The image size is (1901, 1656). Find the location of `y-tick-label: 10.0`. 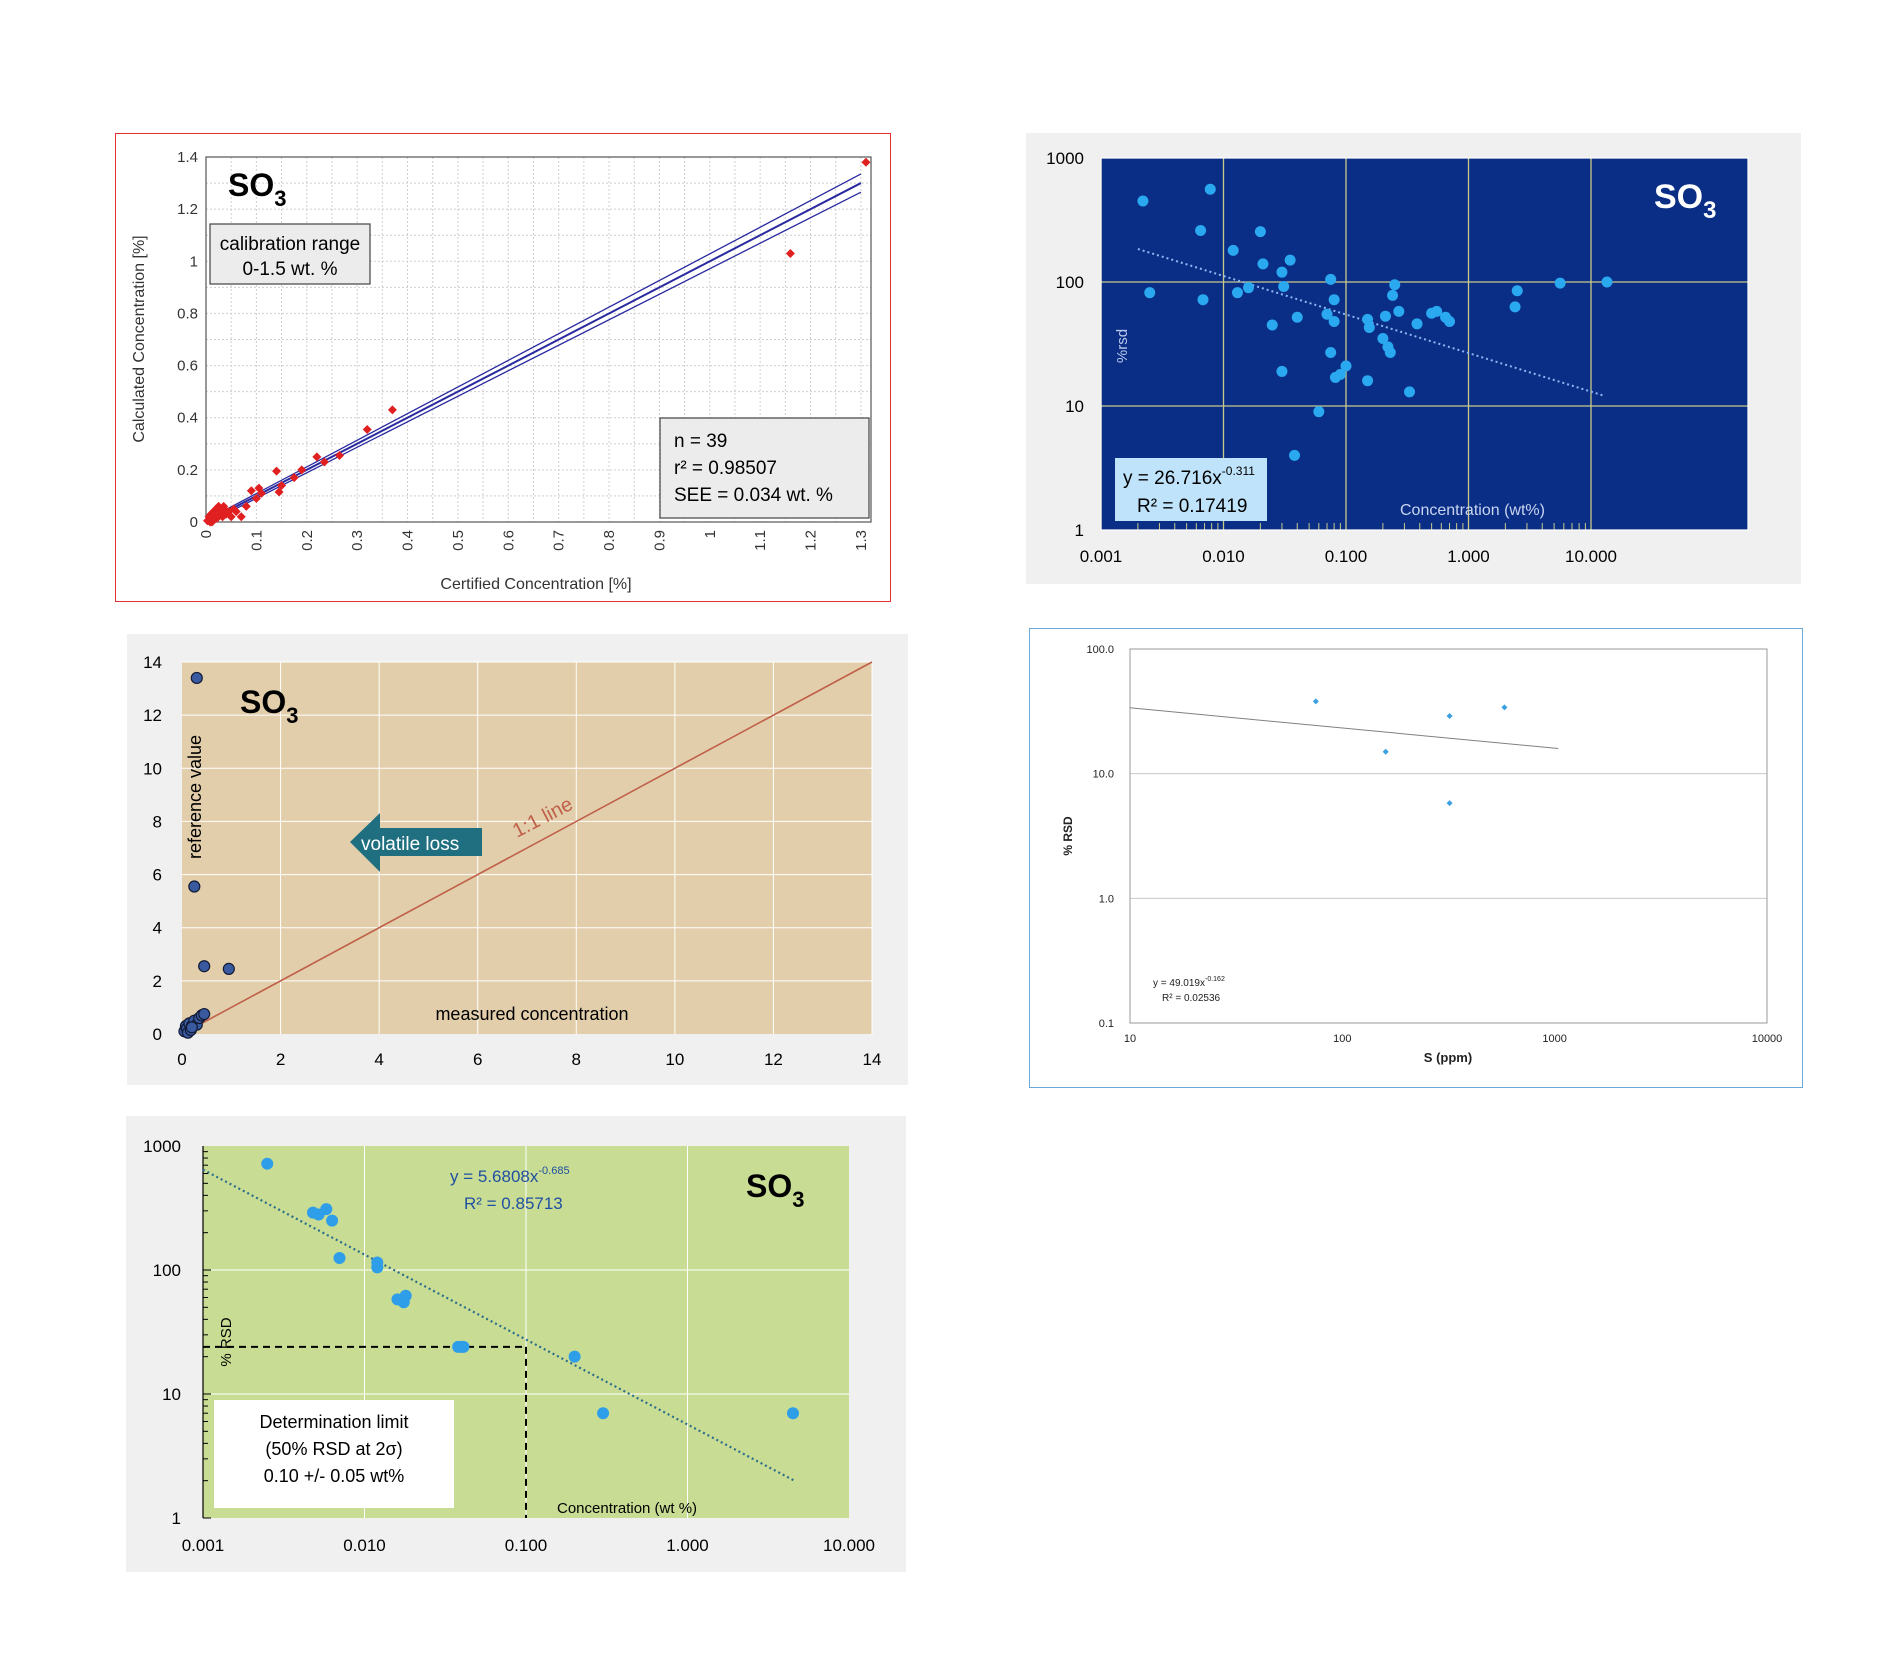

y-tick-label: 10.0 is located at coordinates (1103, 775).